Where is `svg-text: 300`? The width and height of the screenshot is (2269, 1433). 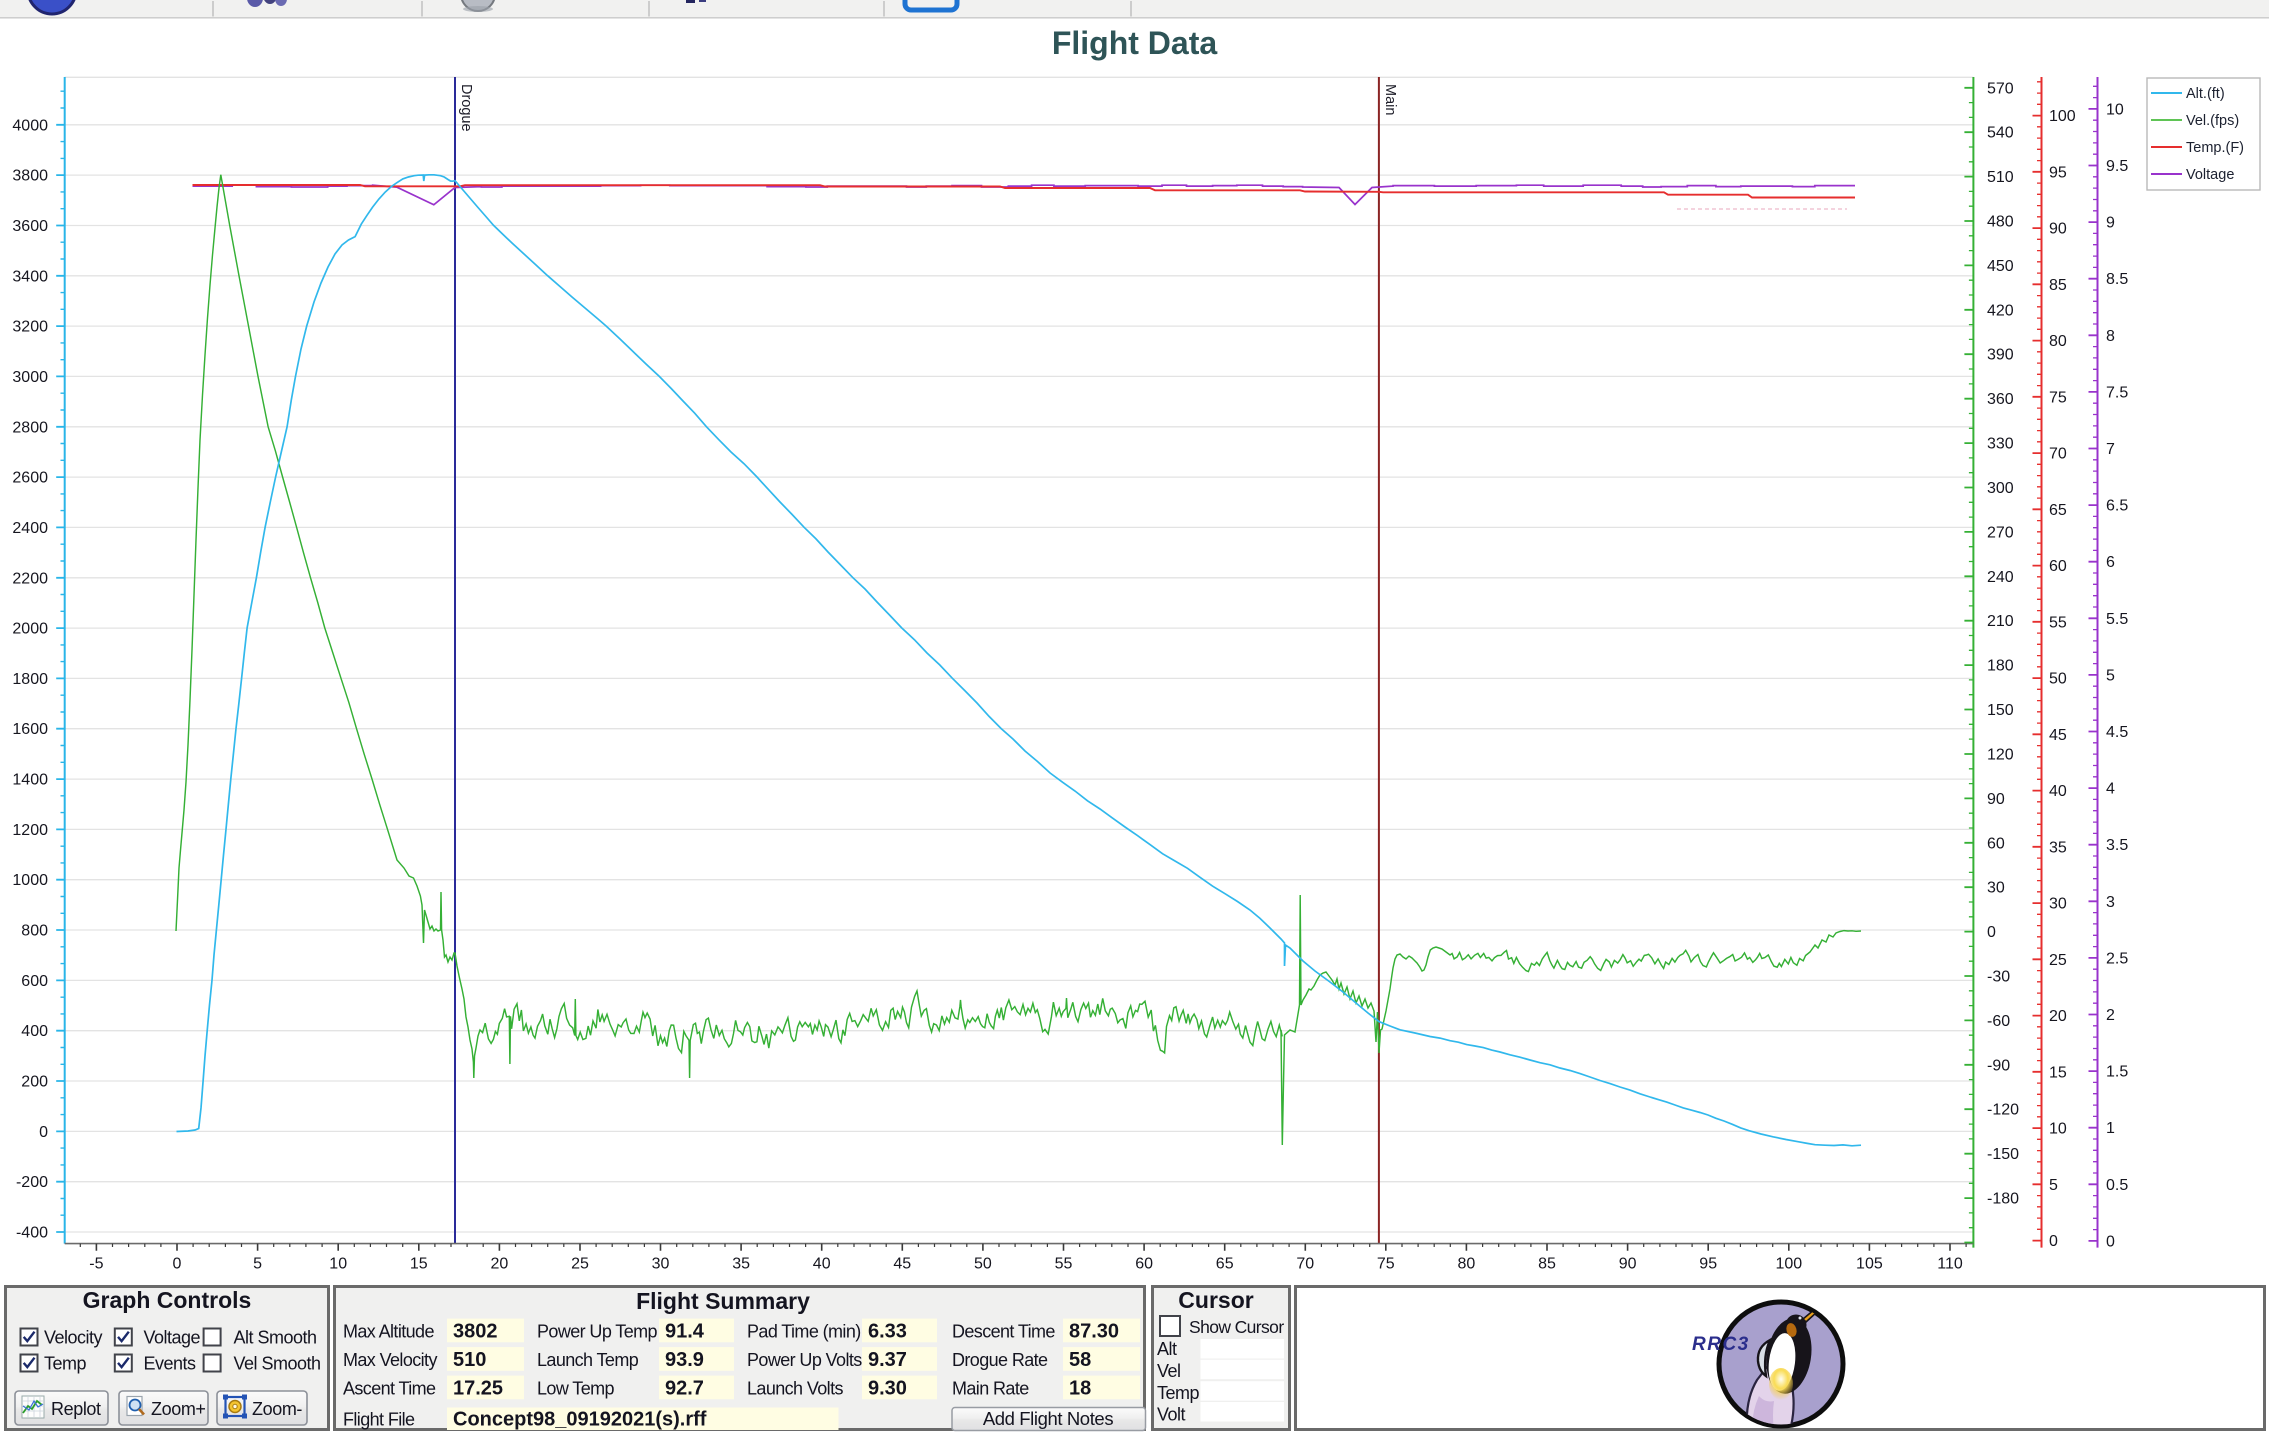
svg-text: 300 is located at coordinates (2000, 488).